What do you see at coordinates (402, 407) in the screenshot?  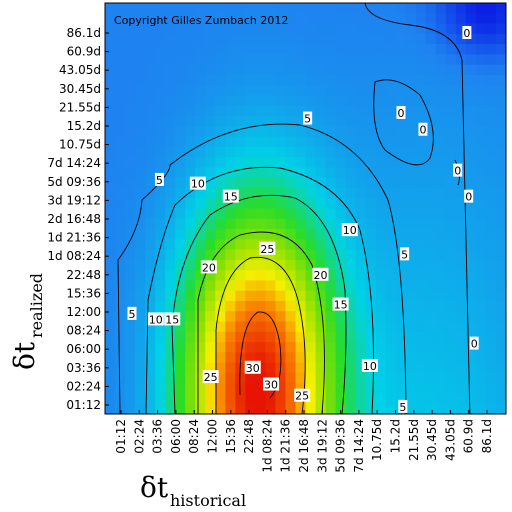 I see `contour-label-text: 5` at bounding box center [402, 407].